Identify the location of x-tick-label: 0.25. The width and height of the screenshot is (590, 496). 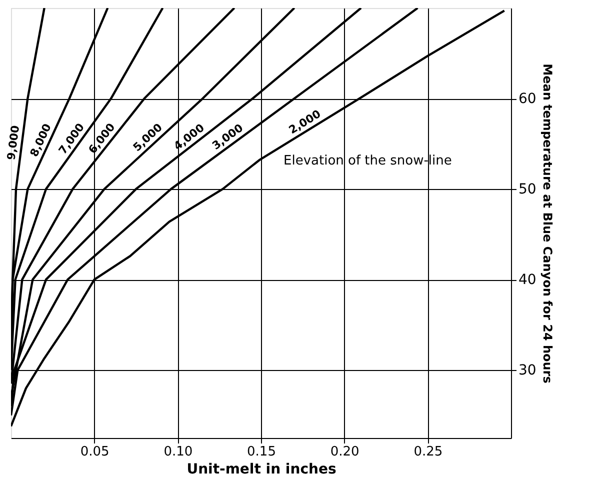
(428, 452).